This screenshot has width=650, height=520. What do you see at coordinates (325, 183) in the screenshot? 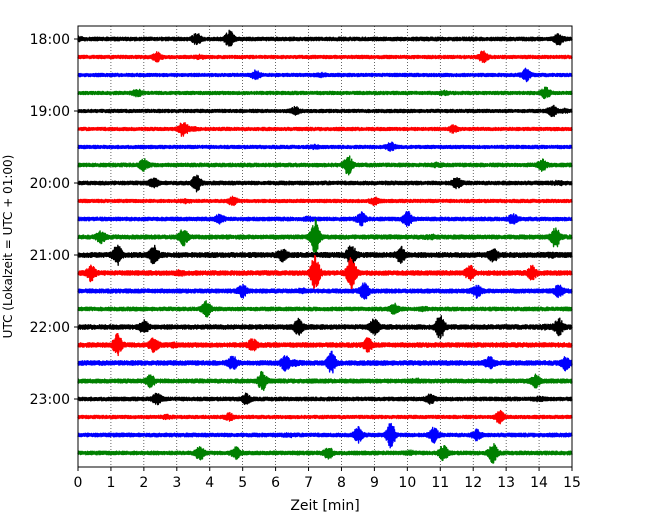
I see `trace-2000` at bounding box center [325, 183].